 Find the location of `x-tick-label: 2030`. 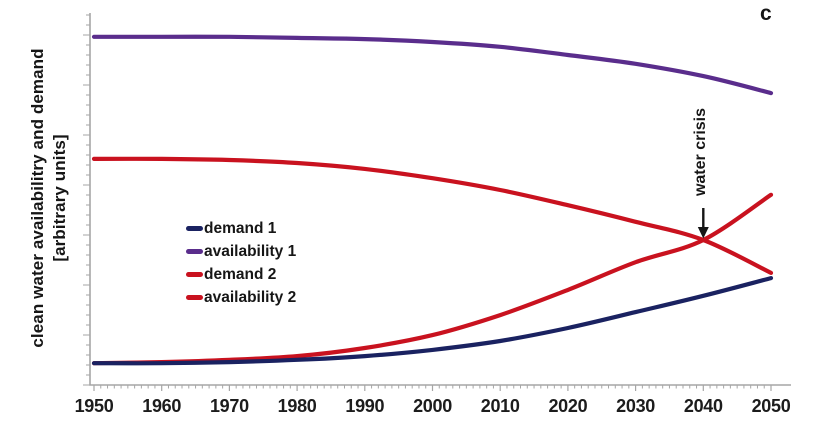

x-tick-label: 2030 is located at coordinates (636, 406).